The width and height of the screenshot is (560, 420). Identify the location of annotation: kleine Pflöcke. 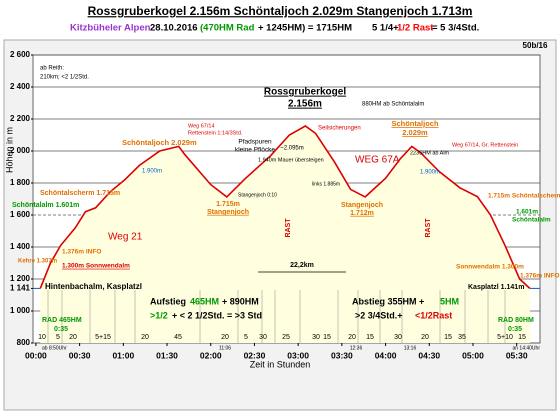
(255, 150).